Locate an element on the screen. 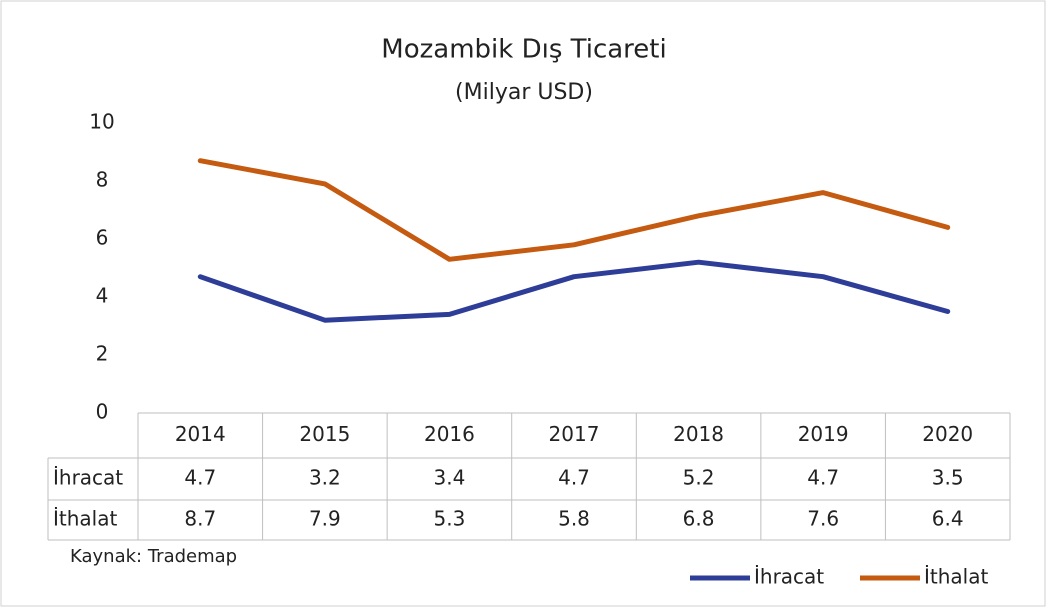 Image resolution: width=1047 pixels, height=608 pixels. table-cell: 8.7 is located at coordinates (200, 519).